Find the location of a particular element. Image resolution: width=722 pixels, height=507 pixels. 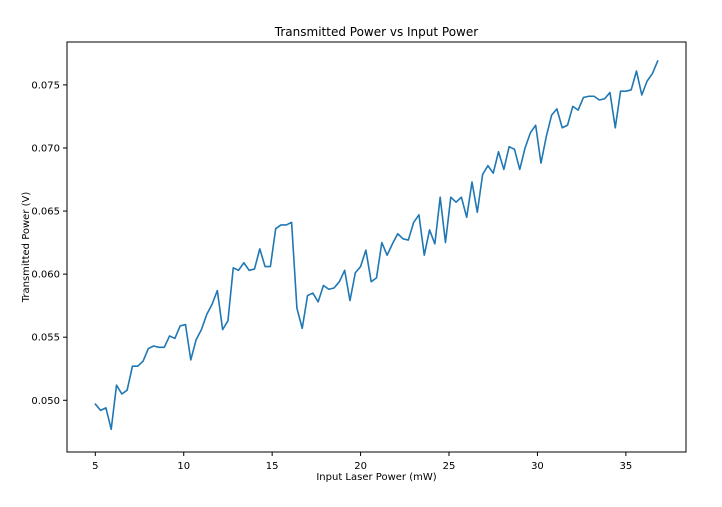

x-tick-label: 5 is located at coordinates (95, 466).